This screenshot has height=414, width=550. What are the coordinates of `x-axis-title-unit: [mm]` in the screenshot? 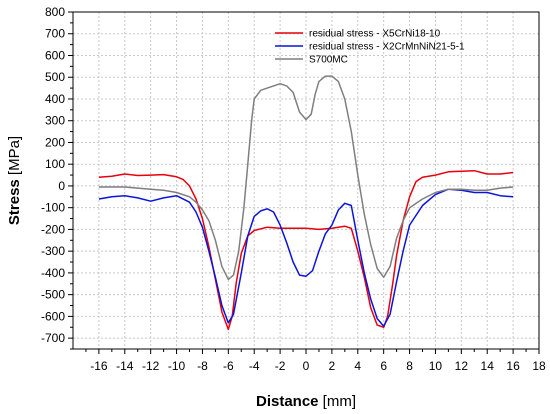 It's located at (338, 401).